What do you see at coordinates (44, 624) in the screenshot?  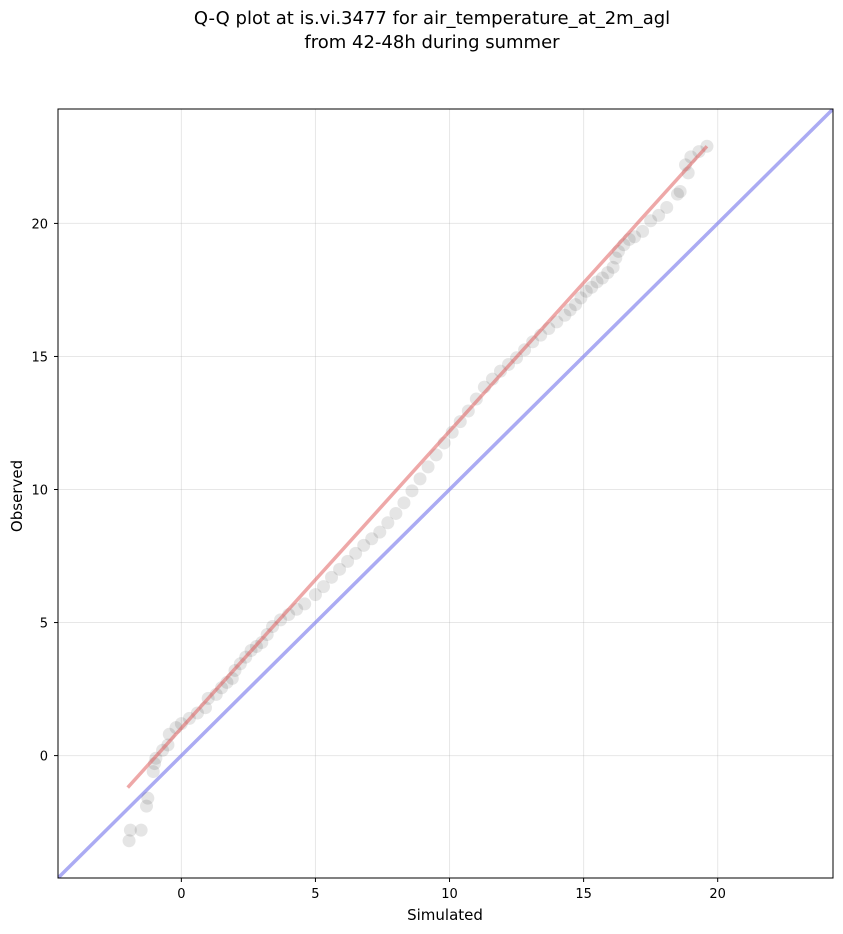 I see `y-tick-label: 5` at bounding box center [44, 624].